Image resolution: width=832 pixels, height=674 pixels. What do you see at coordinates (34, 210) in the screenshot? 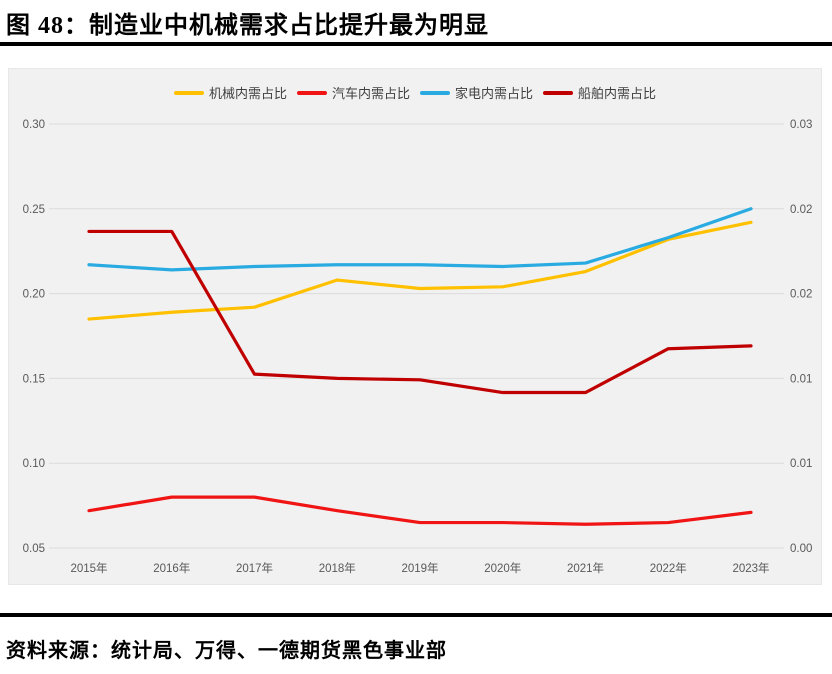
I see `svg-text: 0.25` at bounding box center [34, 210].